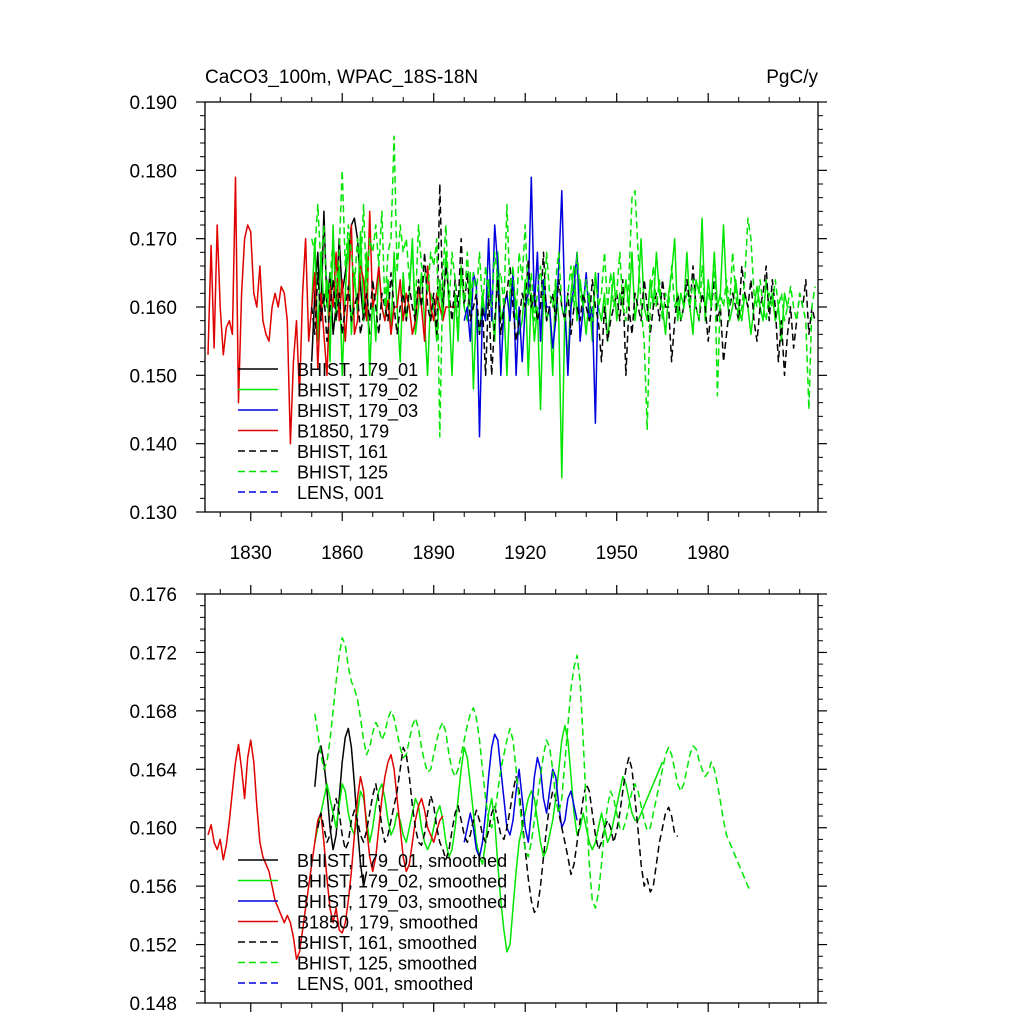 This screenshot has height=1024, width=1024. I want to click on bottom-legend-label-3: B1850, 179, smoothed, so click(387, 923).